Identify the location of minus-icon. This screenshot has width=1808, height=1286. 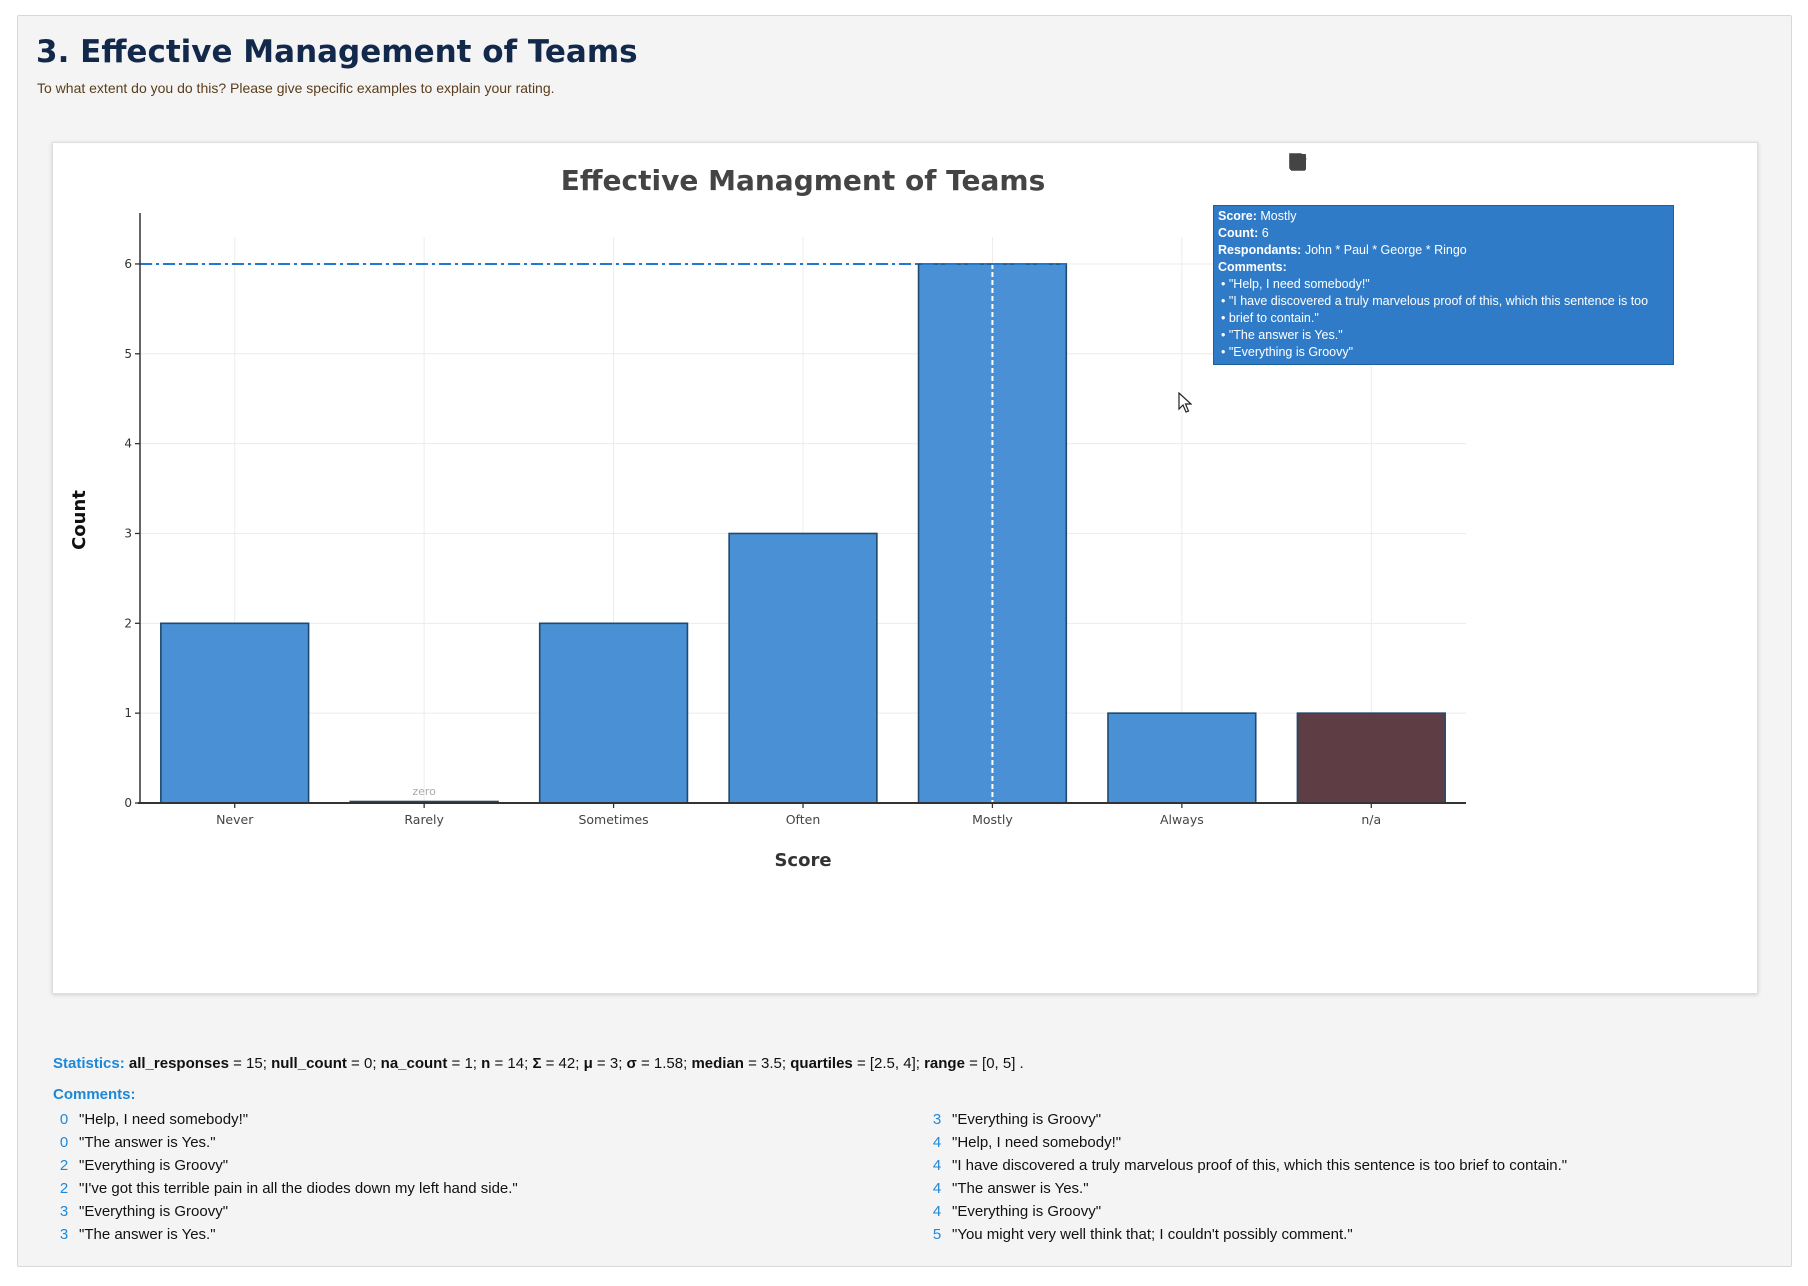
(1457, 164).